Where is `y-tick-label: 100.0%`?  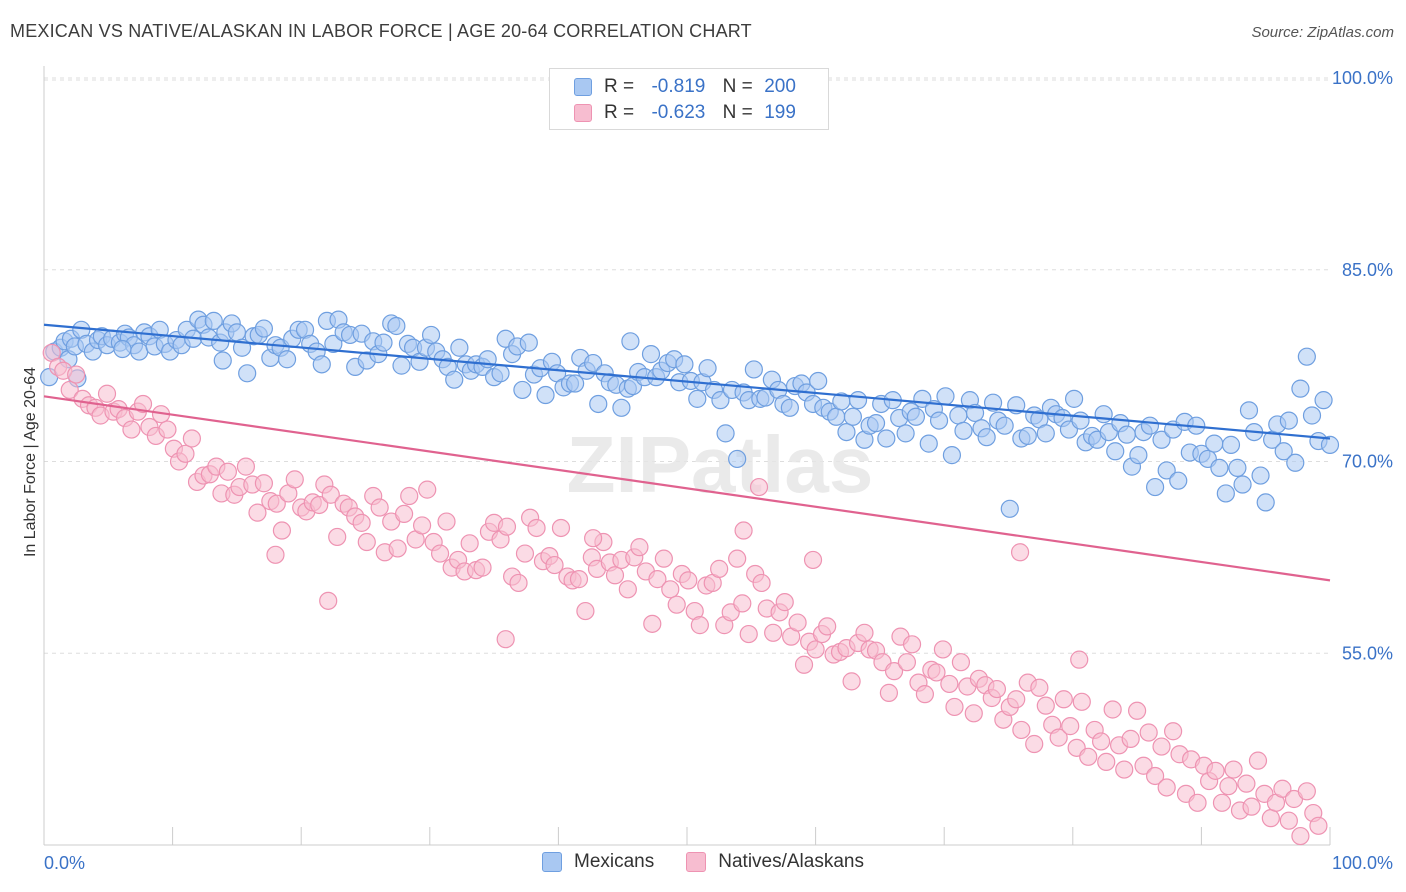 y-tick-label: 100.0% is located at coordinates (1362, 78).